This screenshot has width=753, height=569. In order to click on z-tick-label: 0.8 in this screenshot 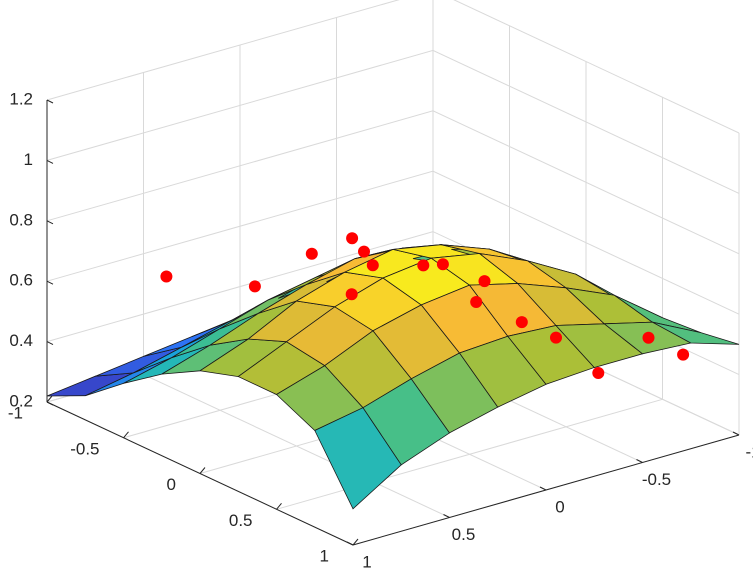, I will do `click(21, 219)`.